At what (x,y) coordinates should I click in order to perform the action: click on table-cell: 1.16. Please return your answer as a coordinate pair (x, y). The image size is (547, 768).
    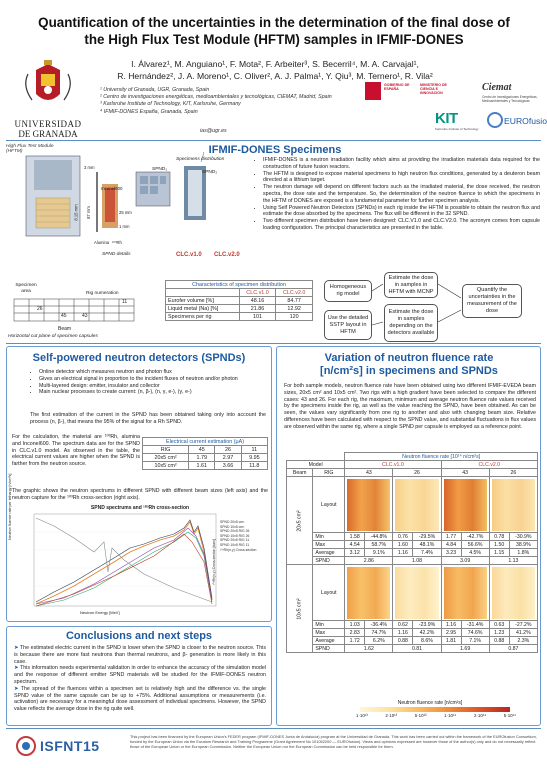
    Looking at the image, I should click on (403, 552).